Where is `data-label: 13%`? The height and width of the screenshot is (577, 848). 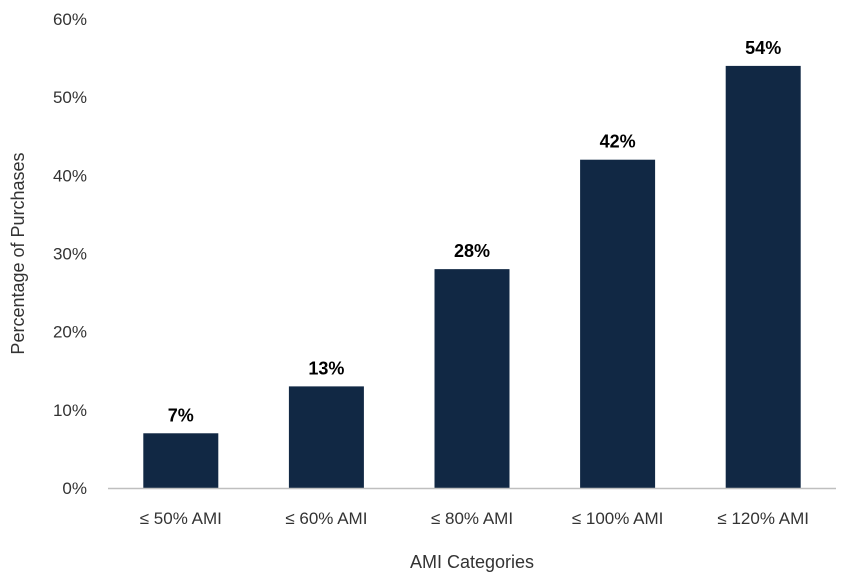
data-label: 13% is located at coordinates (326, 368).